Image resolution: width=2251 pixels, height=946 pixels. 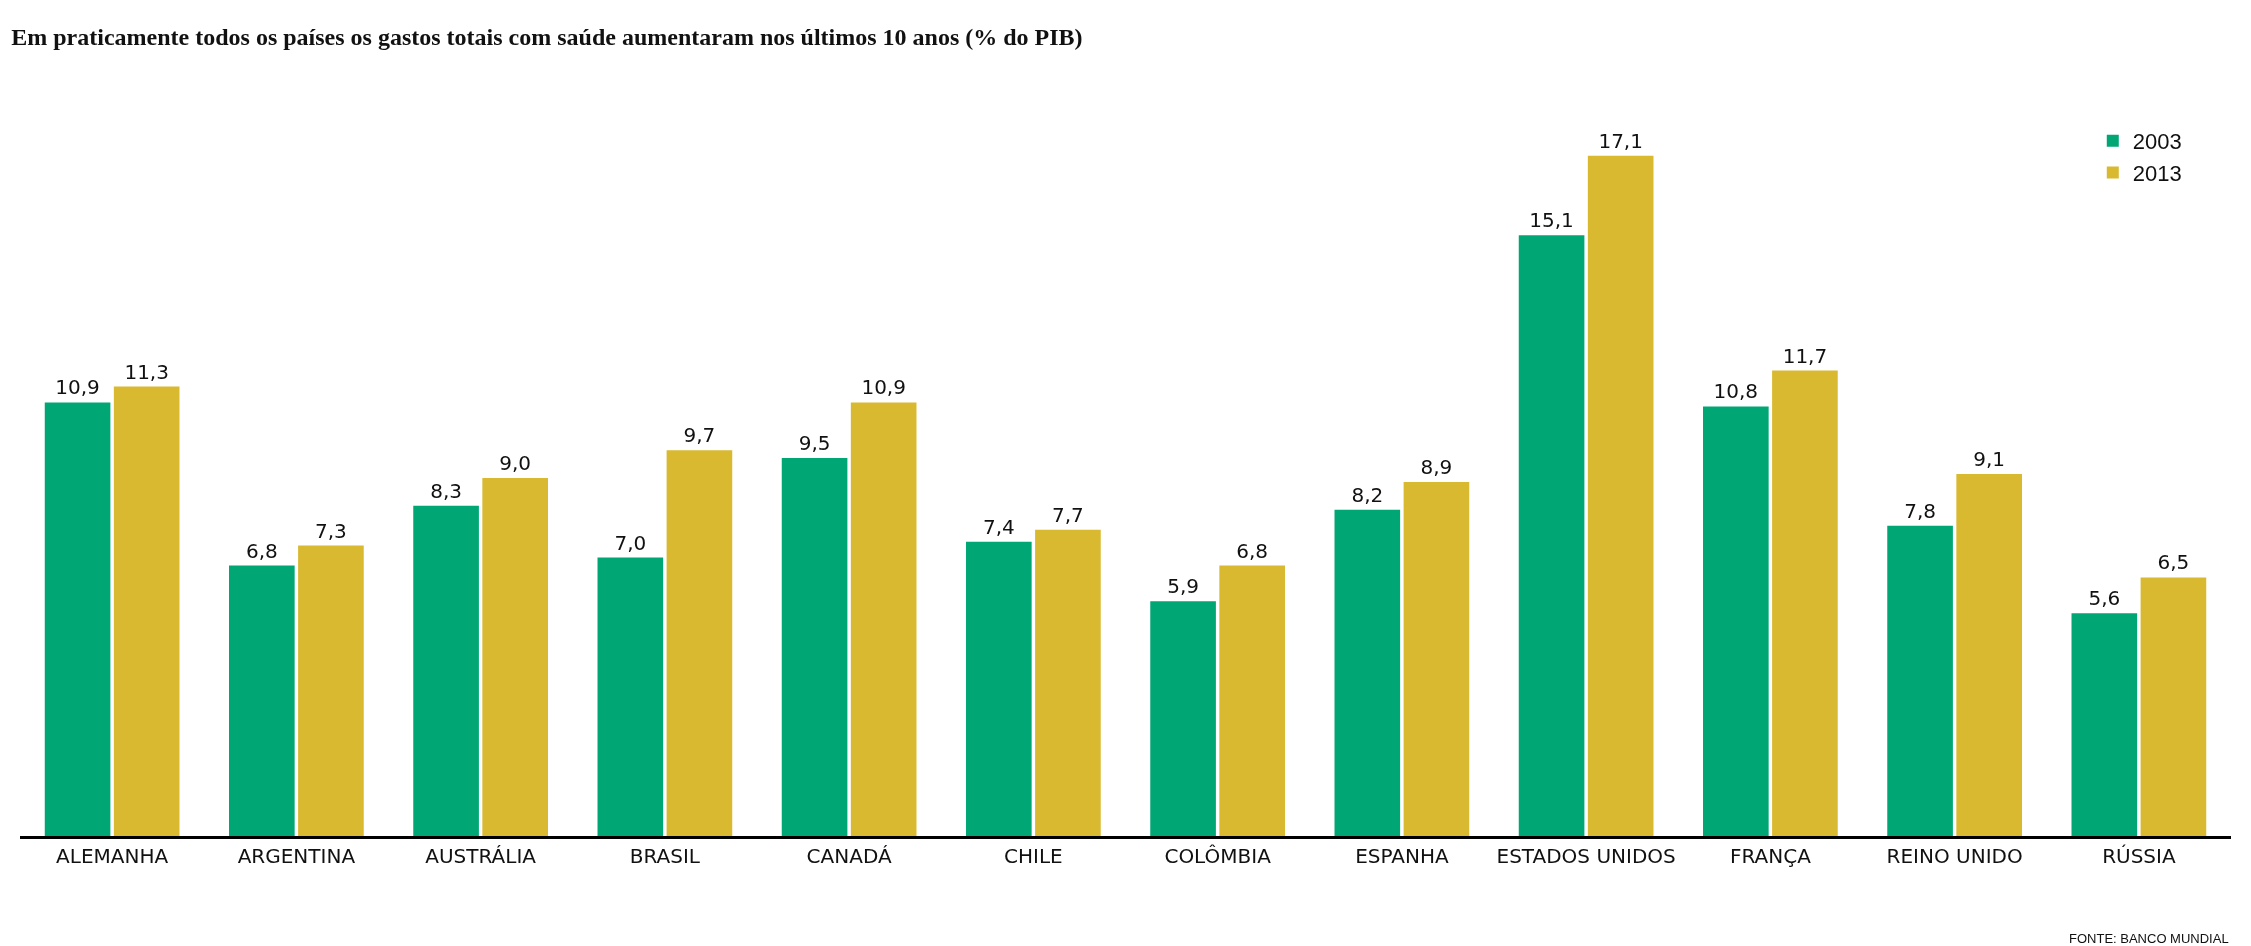 I want to click on data-label: 5,6, so click(x=2104, y=598).